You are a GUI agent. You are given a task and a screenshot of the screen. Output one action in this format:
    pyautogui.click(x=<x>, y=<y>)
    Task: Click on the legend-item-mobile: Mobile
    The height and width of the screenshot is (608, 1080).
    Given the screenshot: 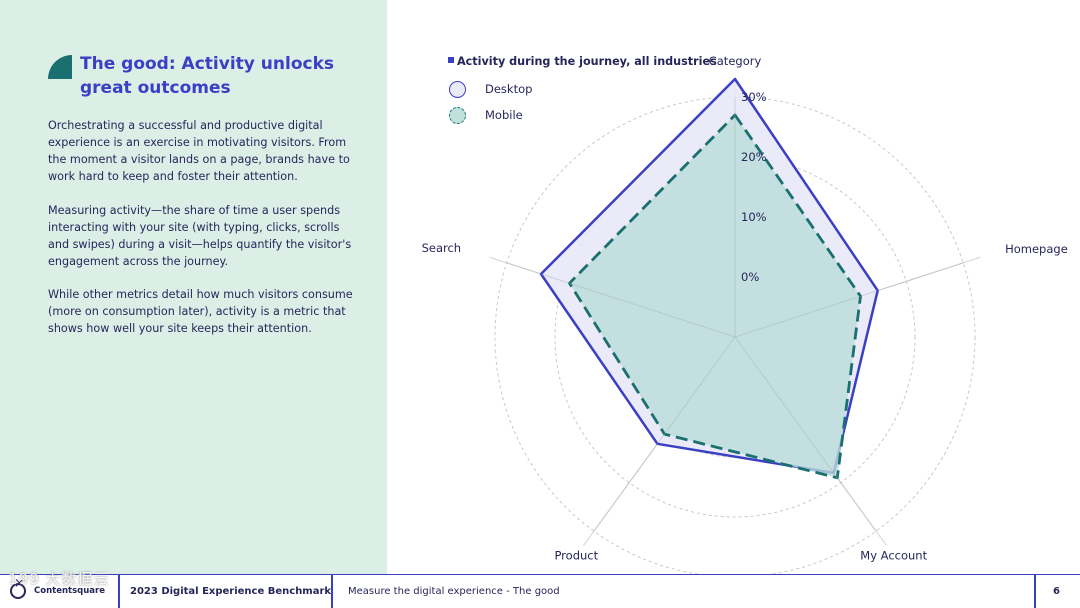 What is the action you would take?
    pyautogui.click(x=516, y=117)
    